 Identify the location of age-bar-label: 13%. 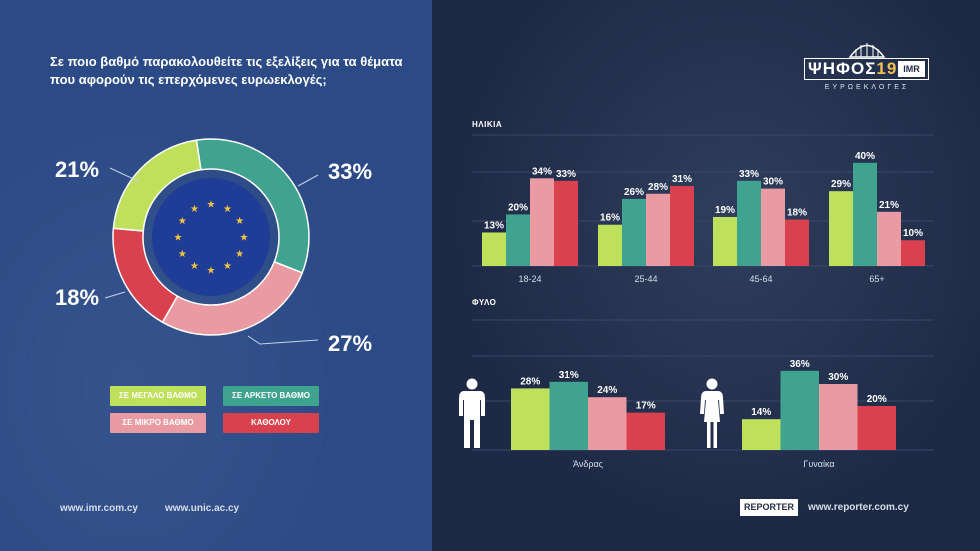
(494, 225).